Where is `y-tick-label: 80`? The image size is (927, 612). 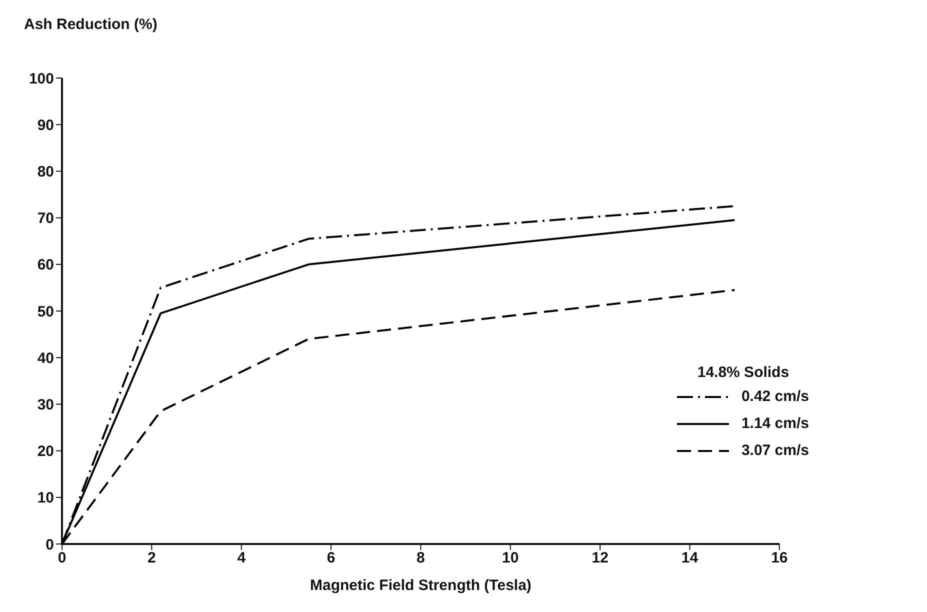 y-tick-label: 80 is located at coordinates (45, 172).